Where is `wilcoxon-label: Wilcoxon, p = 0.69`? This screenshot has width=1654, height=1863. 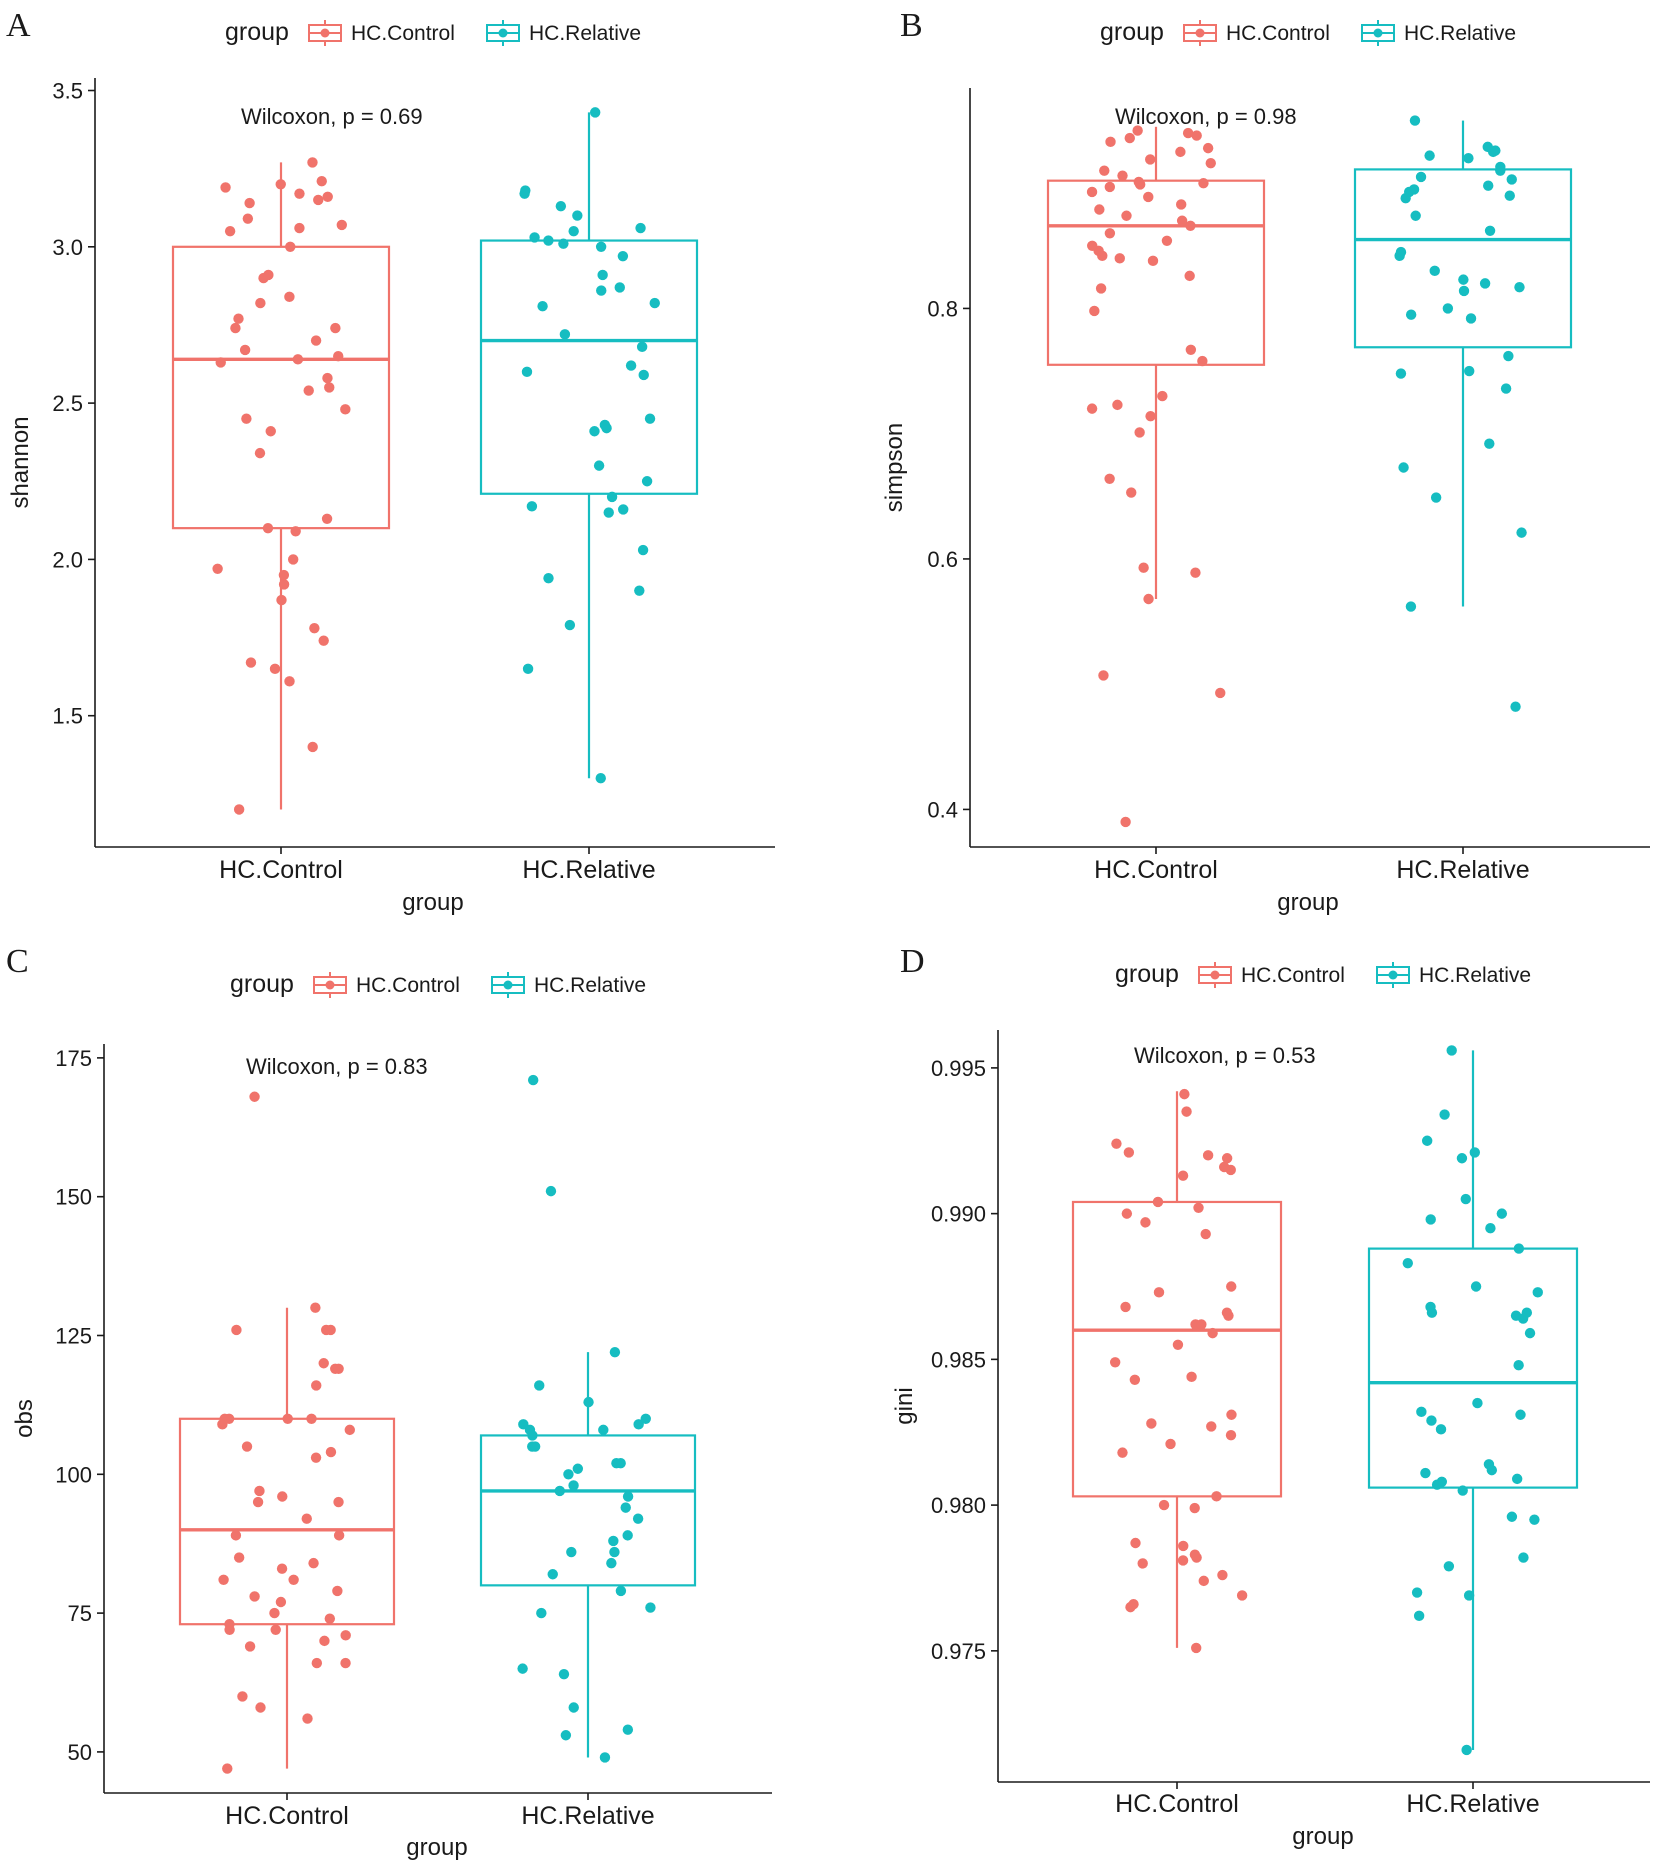
wilcoxon-label: Wilcoxon, p = 0.69 is located at coordinates (332, 116).